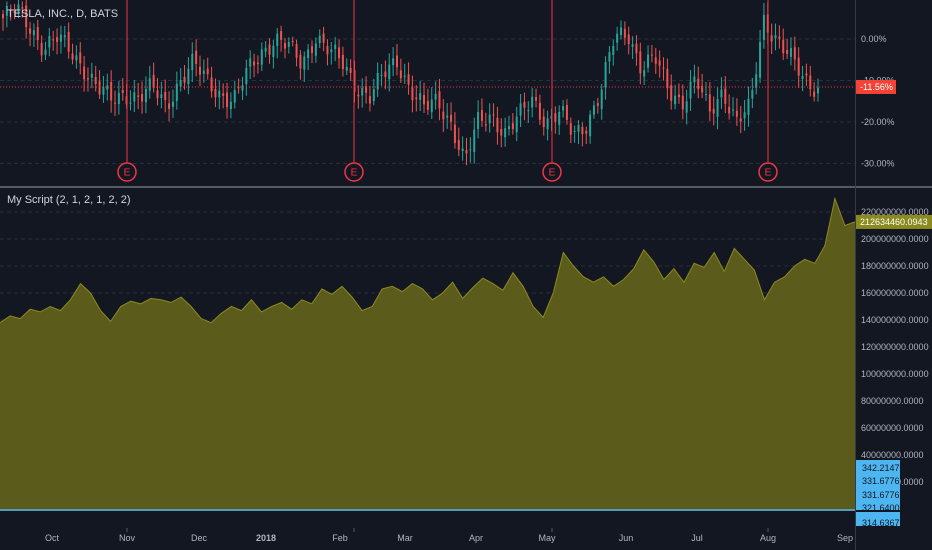 The image size is (932, 550). Describe the element at coordinates (881, 523) in the screenshot. I see `indicator-min-label-4: 314.6367` at that location.